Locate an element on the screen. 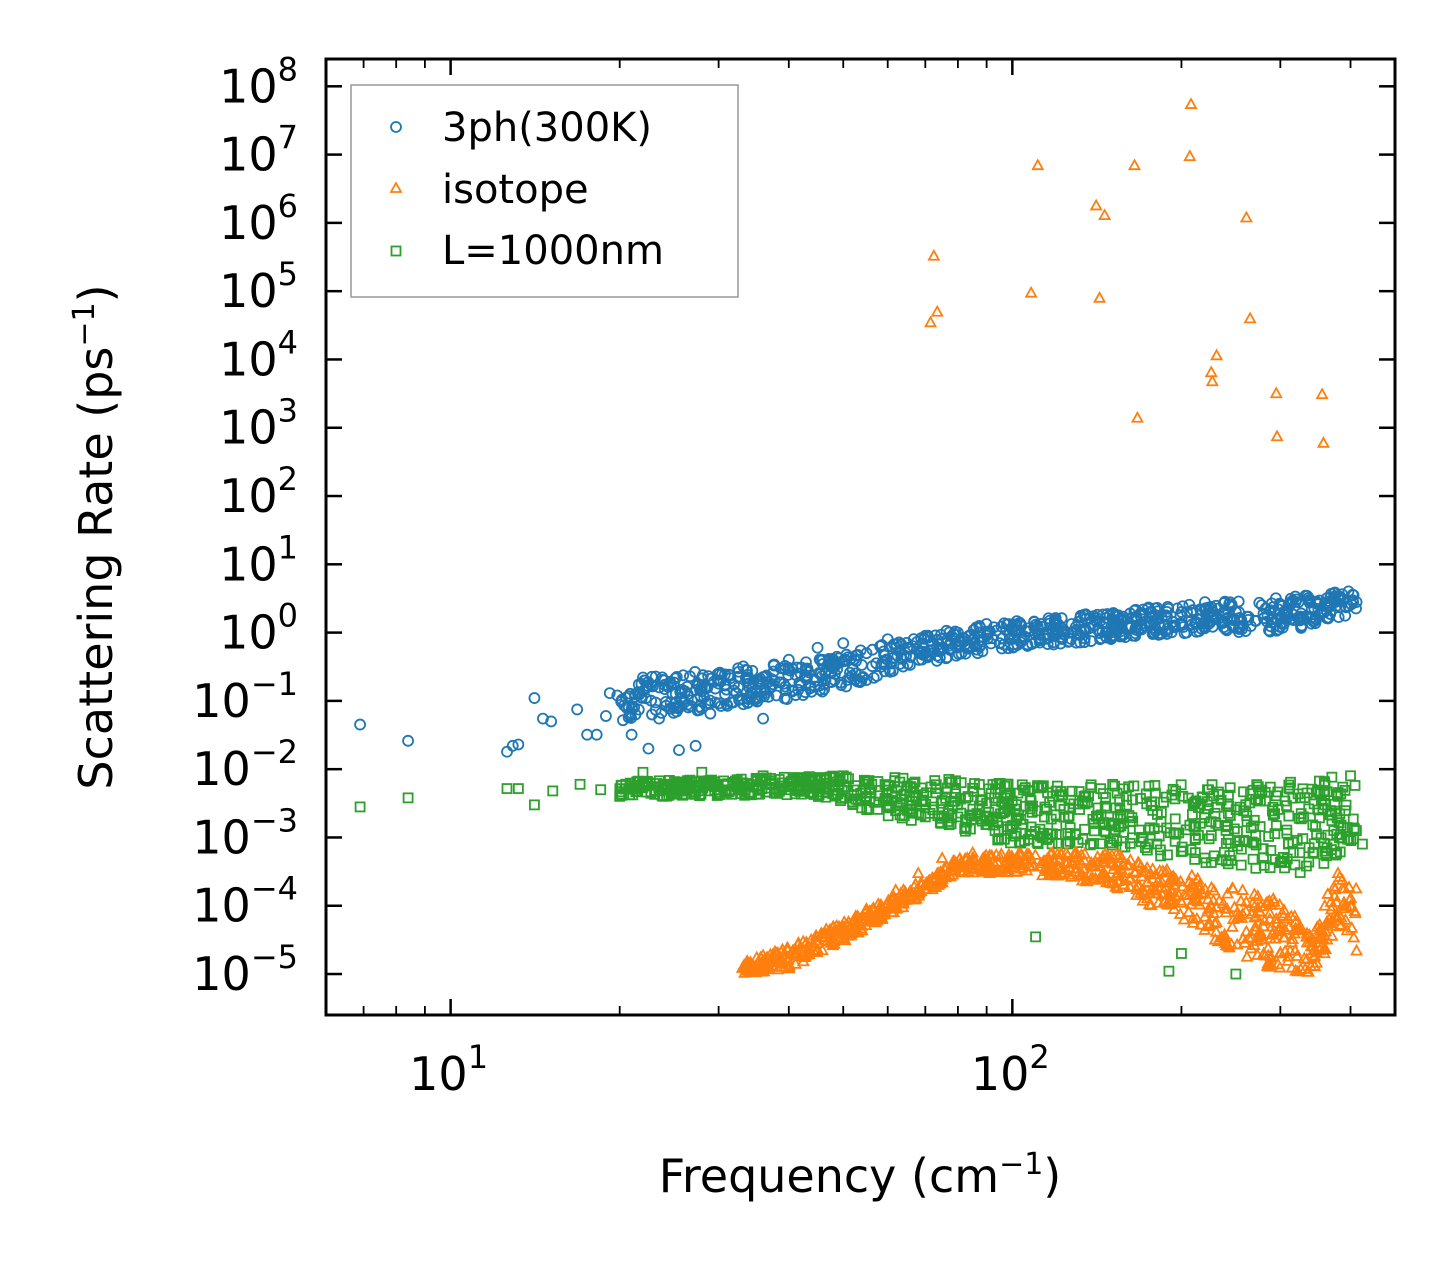 Image resolution: width=1455 pixels, height=1265 pixels. y-axis-label: Scattering Rate (ps−1) is located at coordinates (95, 536).